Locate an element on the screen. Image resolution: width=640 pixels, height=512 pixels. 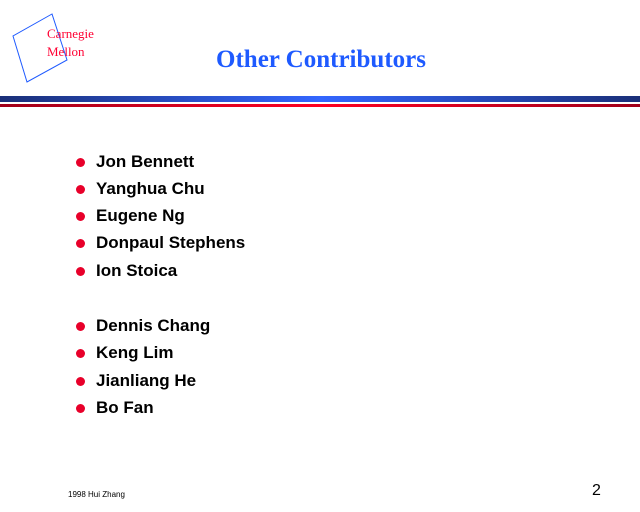
logo-text-mellon: Mellon is located at coordinates (66, 51).